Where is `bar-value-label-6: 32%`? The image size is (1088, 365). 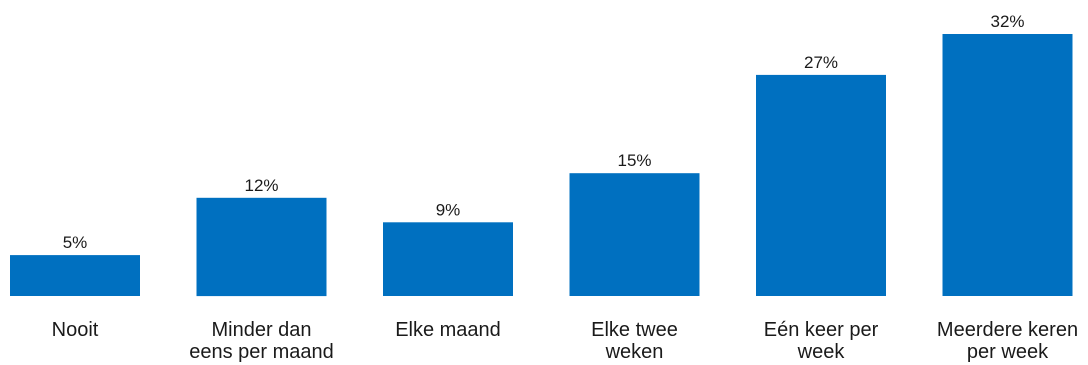 bar-value-label-6: 32% is located at coordinates (1007, 21).